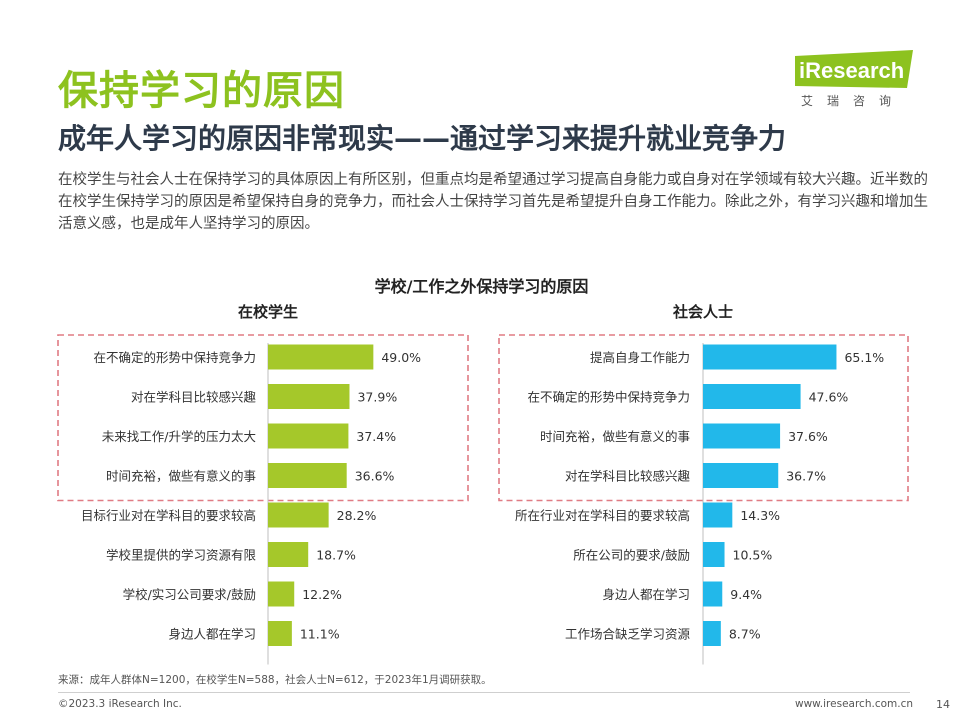 This screenshot has width=963, height=723. I want to click on data-label: 9.4%, so click(746, 594).